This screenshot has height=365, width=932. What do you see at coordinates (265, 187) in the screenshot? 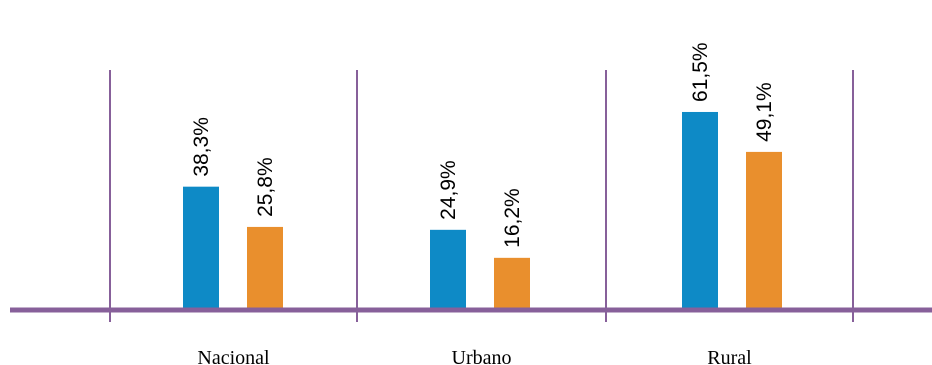
I see `data-label: 25,8%` at bounding box center [265, 187].